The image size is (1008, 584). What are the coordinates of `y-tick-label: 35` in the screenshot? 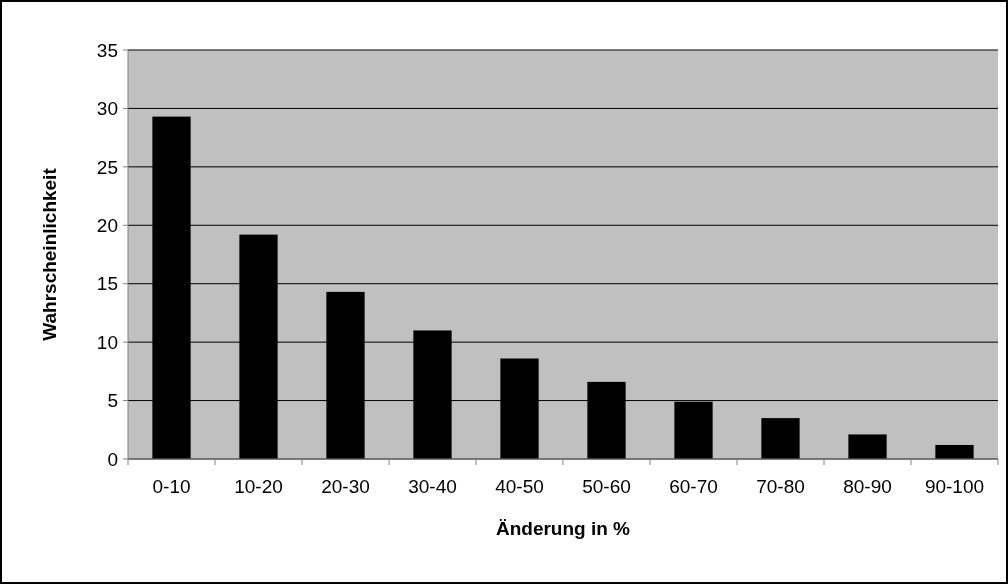 It's located at (107, 50).